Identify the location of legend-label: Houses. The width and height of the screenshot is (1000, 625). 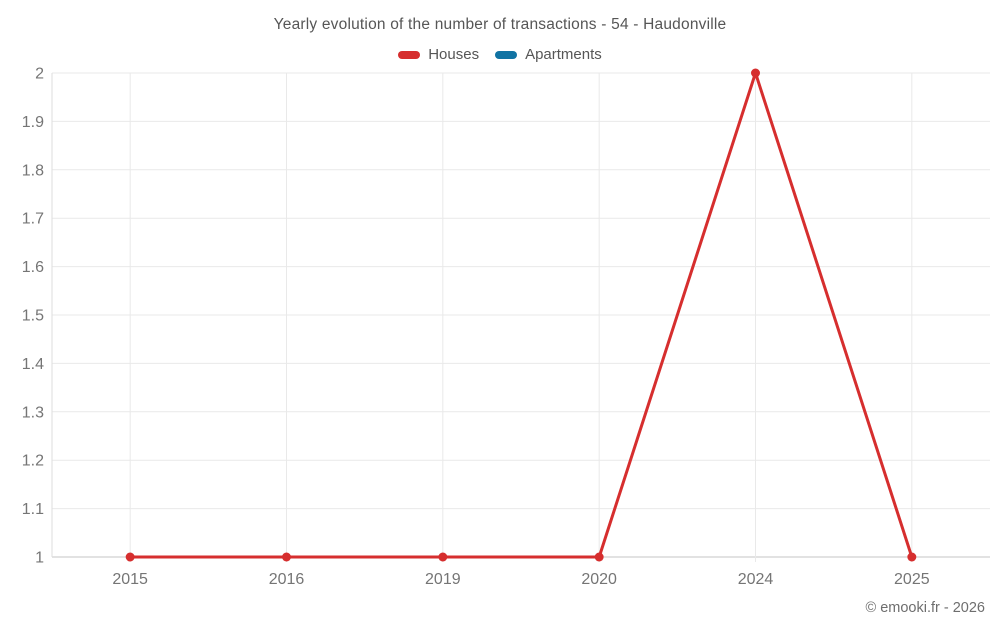
(454, 54).